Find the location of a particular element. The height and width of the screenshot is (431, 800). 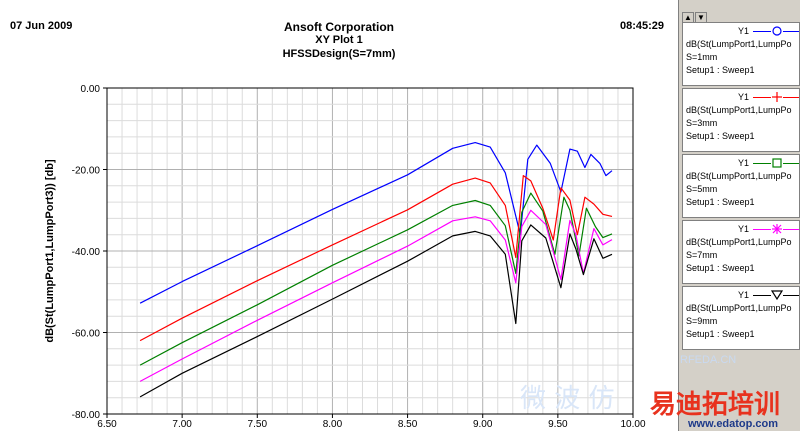

triangle-down-marker-icon is located at coordinates (777, 295).